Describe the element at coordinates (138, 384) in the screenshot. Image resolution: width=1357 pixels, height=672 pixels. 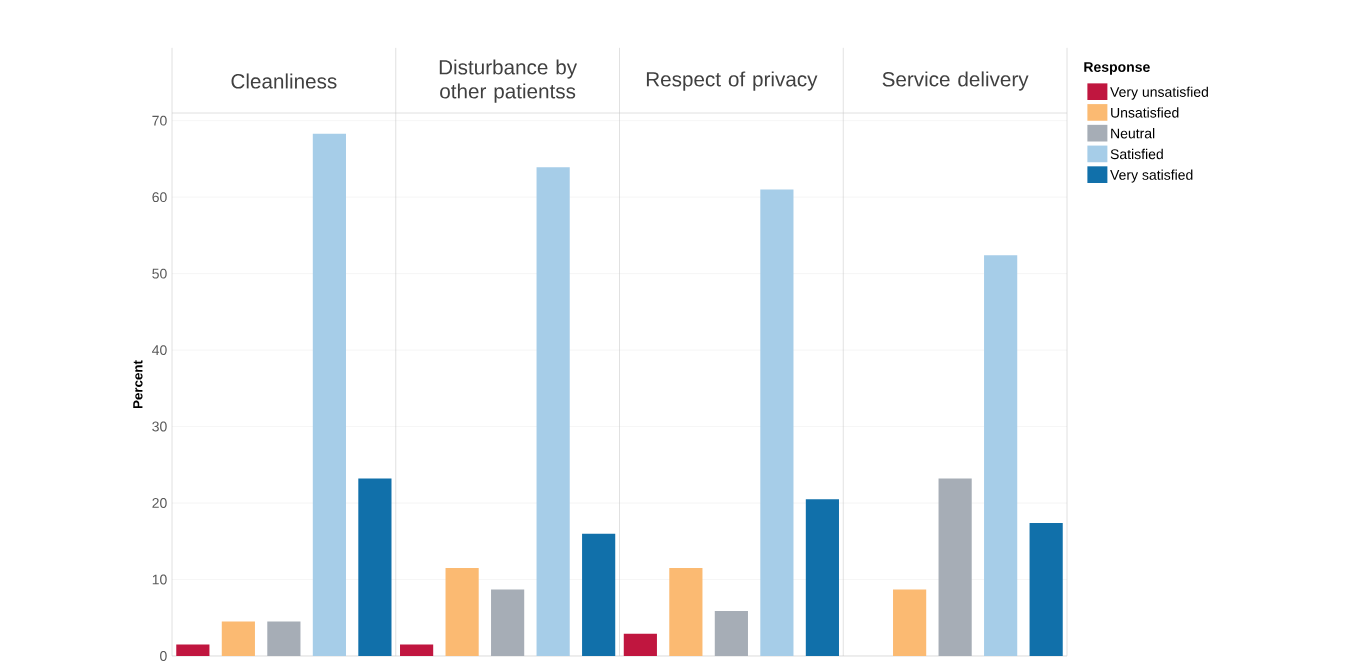
I see `y-axis-title: Percent` at that location.